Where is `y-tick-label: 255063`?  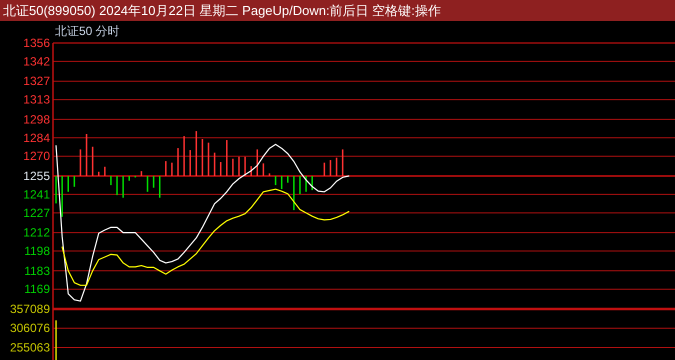 y-tick-label: 255063 is located at coordinates (30, 347).